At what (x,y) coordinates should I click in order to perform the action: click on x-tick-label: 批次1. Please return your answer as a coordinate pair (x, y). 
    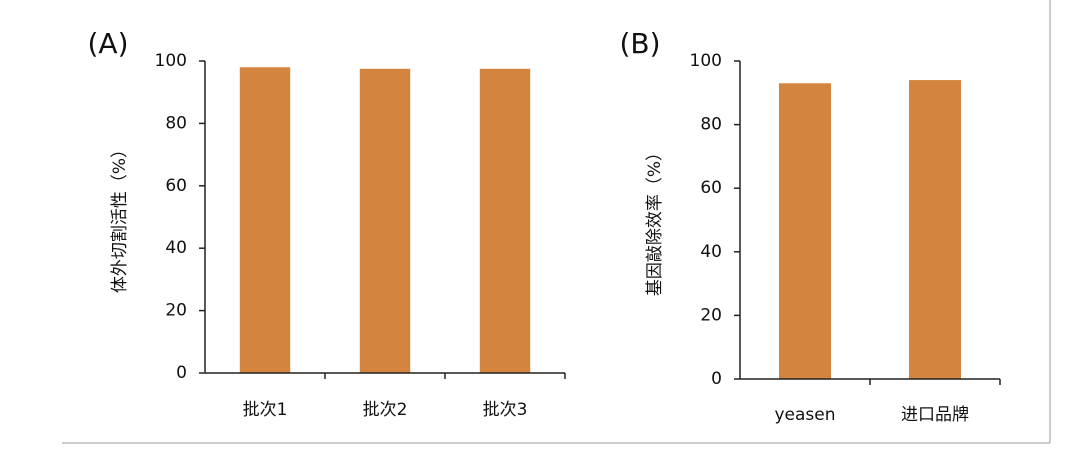
    Looking at the image, I should click on (265, 410).